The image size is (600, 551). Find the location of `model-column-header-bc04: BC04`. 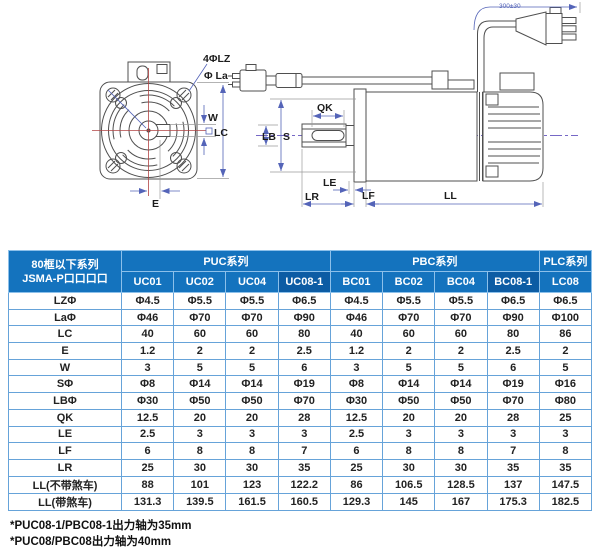

model-column-header-bc04: BC04 is located at coordinates (461, 282).